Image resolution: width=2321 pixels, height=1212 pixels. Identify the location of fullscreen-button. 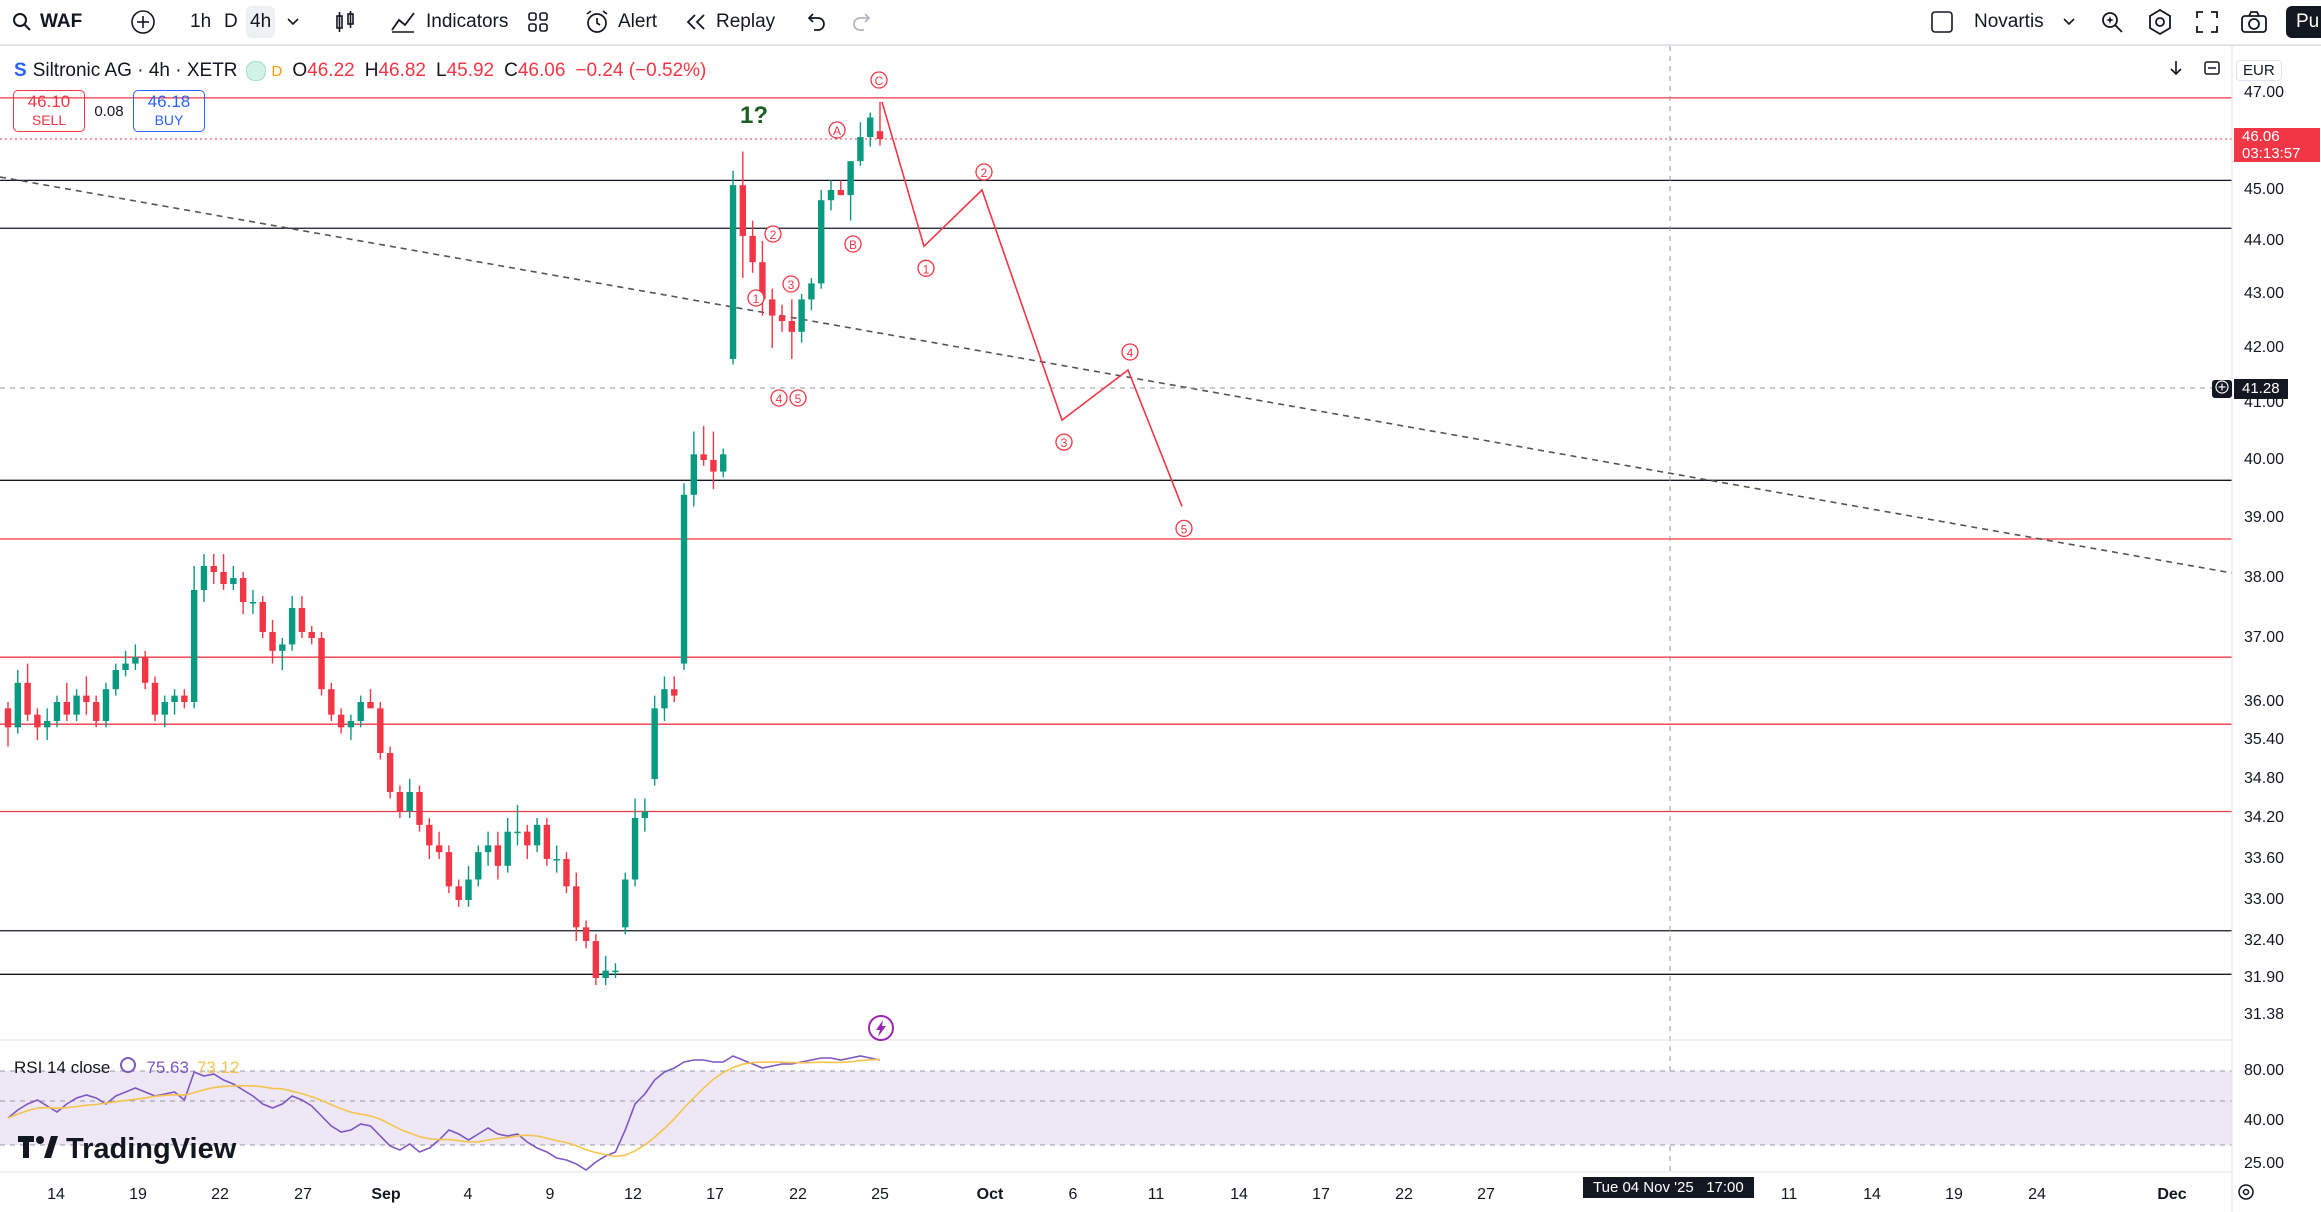
(2207, 22).